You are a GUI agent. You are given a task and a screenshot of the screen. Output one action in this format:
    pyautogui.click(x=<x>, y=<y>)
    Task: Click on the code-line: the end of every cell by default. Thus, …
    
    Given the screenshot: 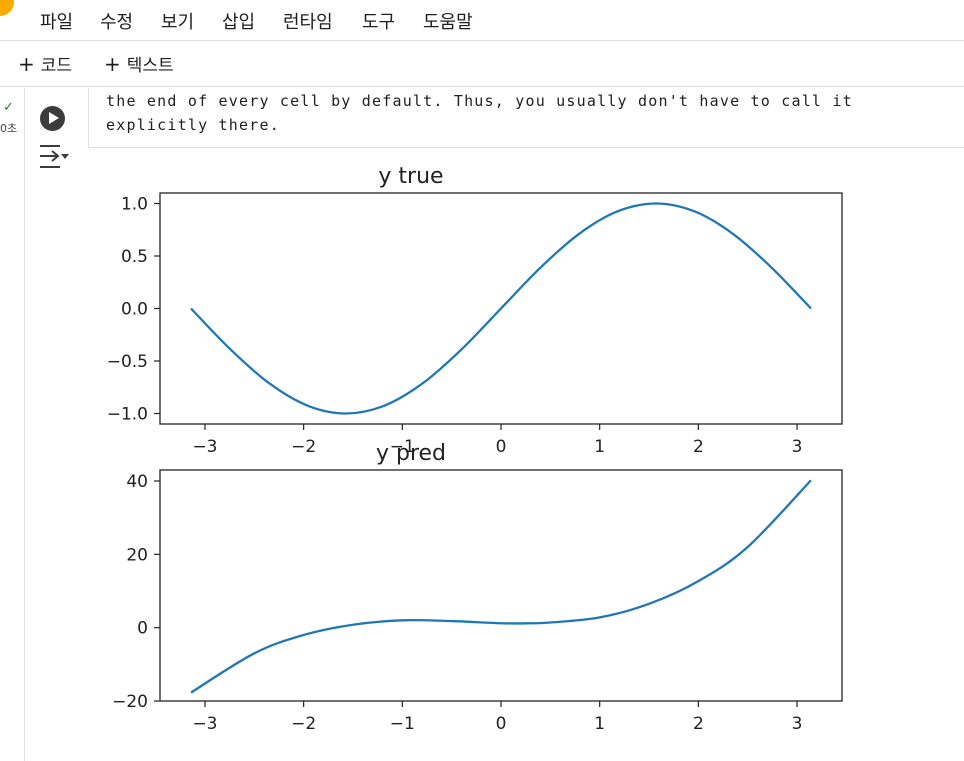 What is the action you would take?
    pyautogui.click(x=479, y=101)
    